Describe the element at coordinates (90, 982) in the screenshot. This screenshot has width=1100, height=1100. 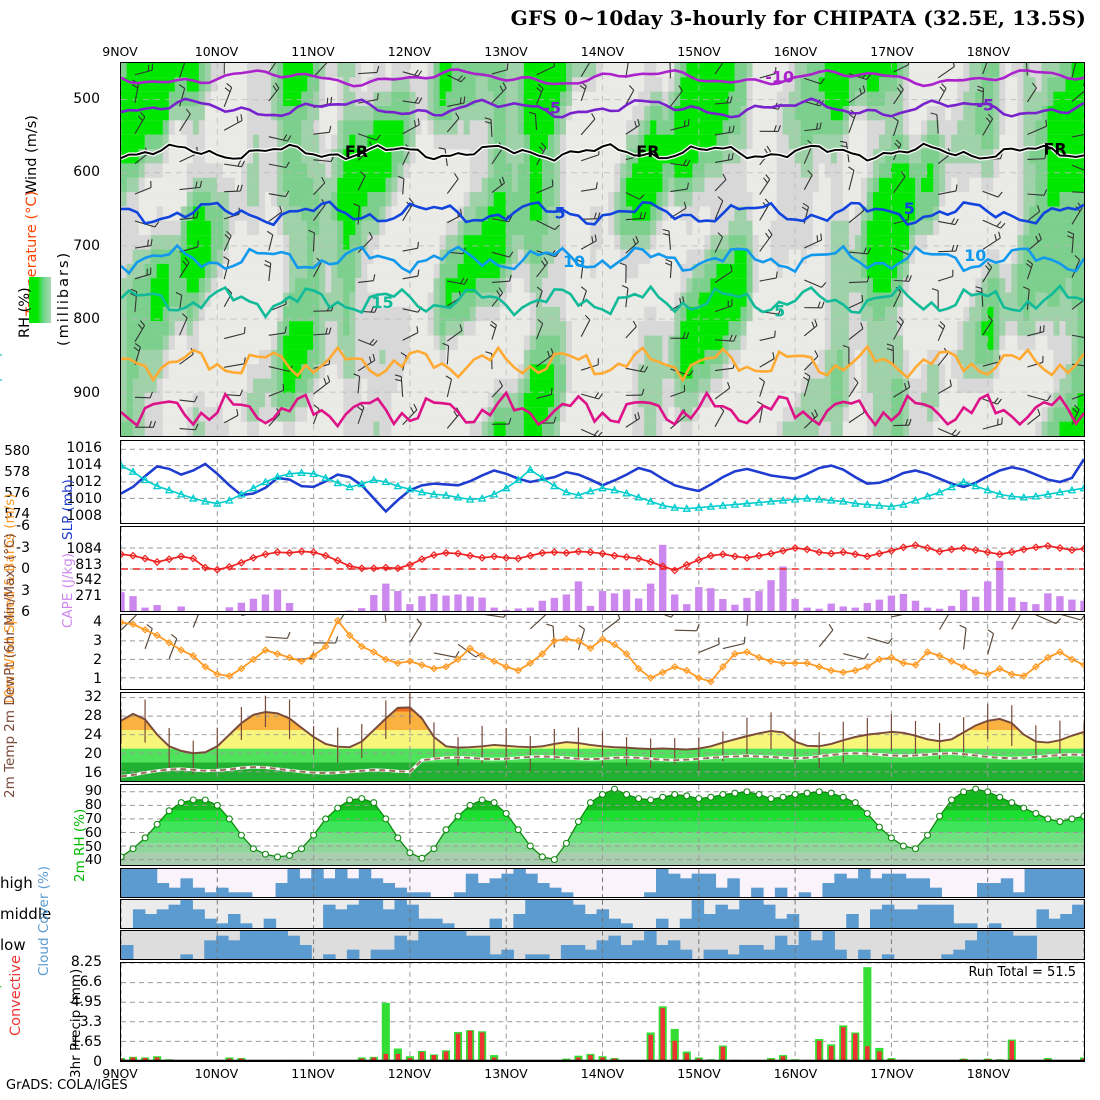
I see `y-tick-label: 6.6` at that location.